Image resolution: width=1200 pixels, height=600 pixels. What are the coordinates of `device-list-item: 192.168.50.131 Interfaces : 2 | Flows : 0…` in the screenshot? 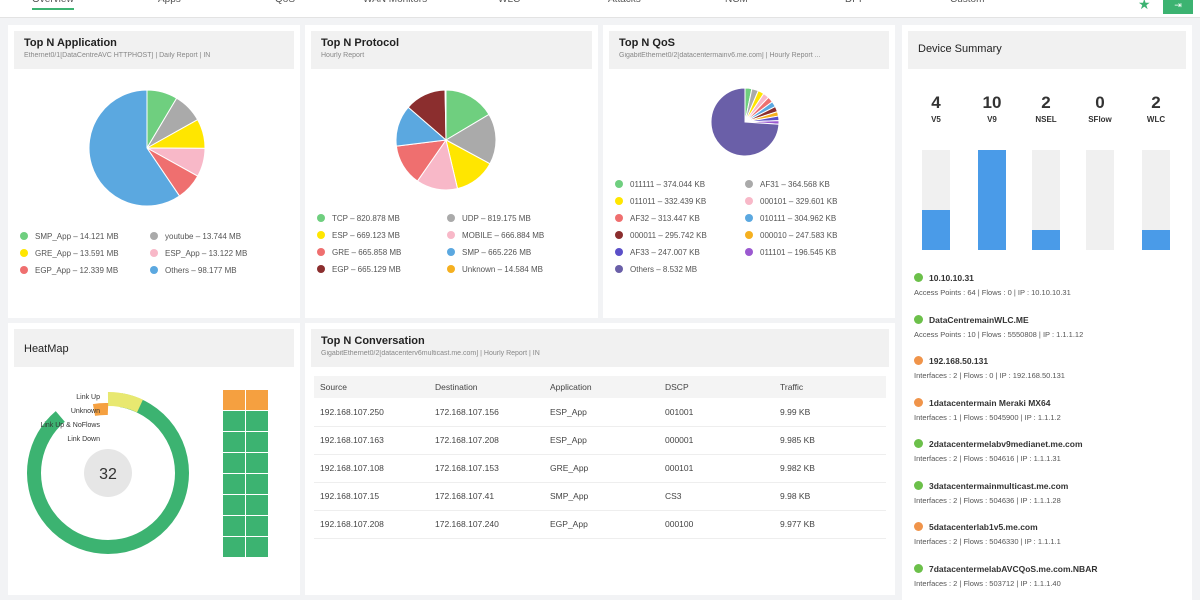 It's located at (989, 368).